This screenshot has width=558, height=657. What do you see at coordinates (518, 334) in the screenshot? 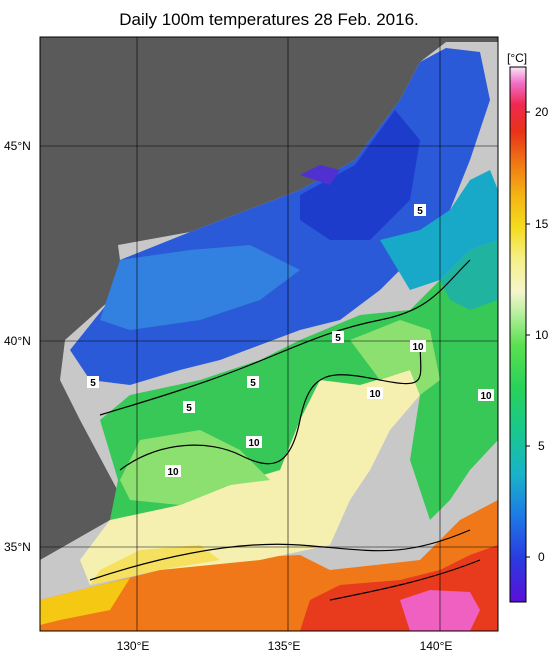
I see `colorbar-gradient` at bounding box center [518, 334].